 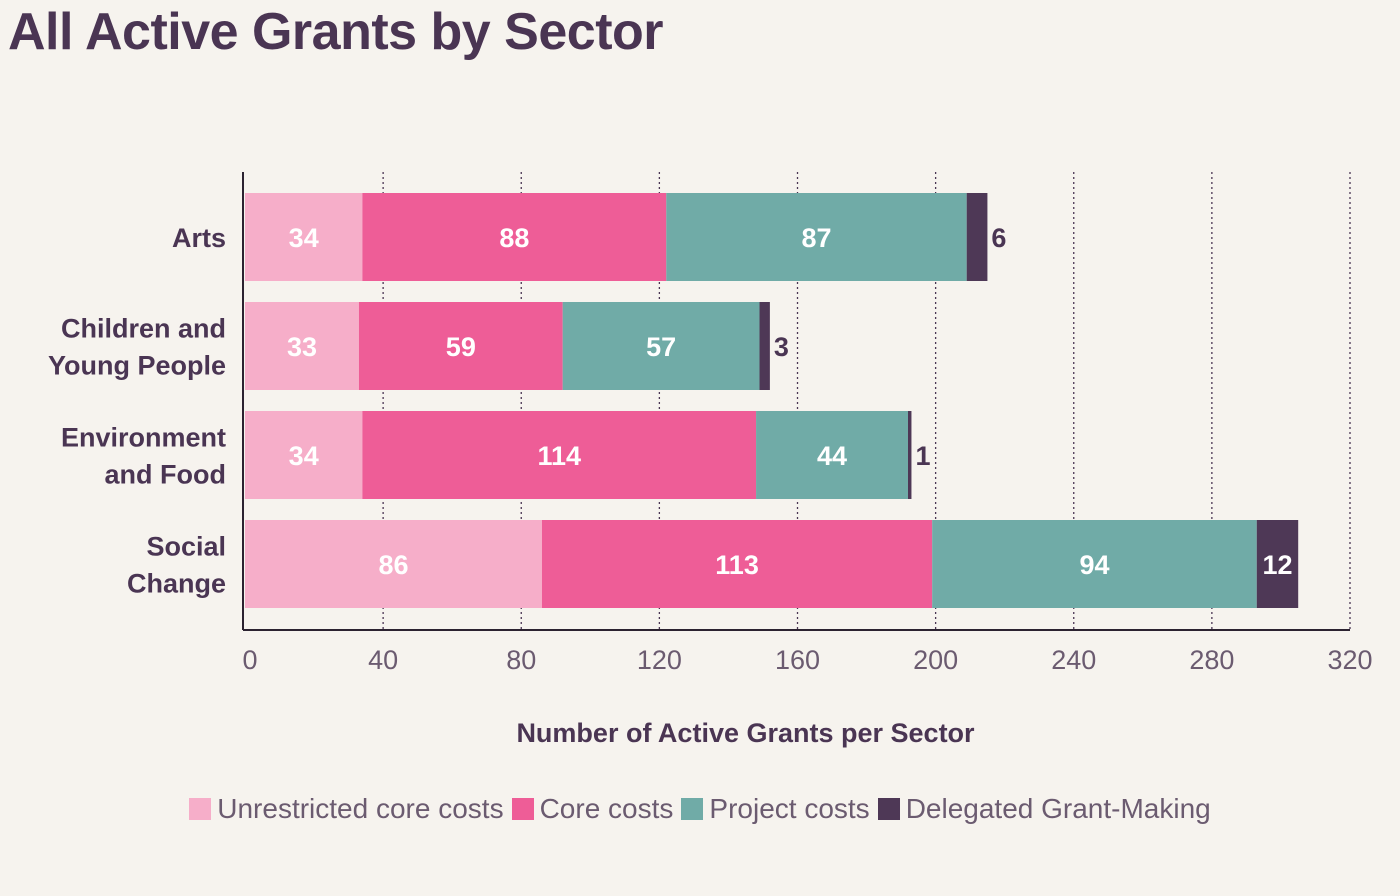 I want to click on category-label: Social, so click(x=186, y=547).